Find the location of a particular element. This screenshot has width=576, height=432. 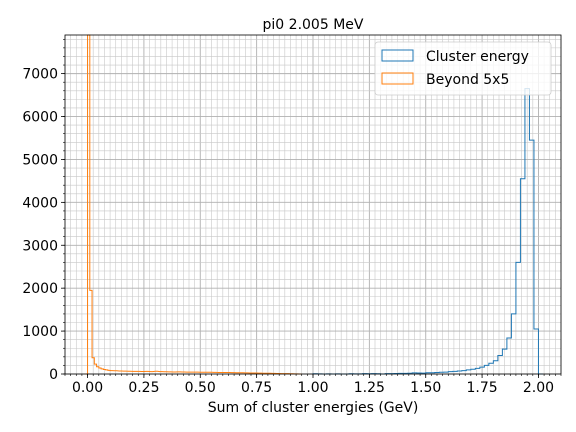

y-tick-label: 1000 is located at coordinates (40, 332).